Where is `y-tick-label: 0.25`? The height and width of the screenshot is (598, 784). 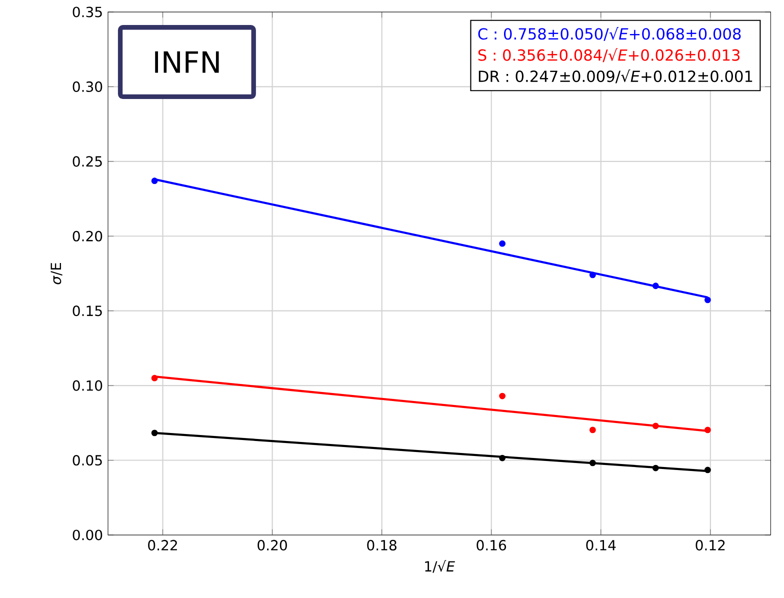
y-tick-label: 0.25 is located at coordinates (87, 161).